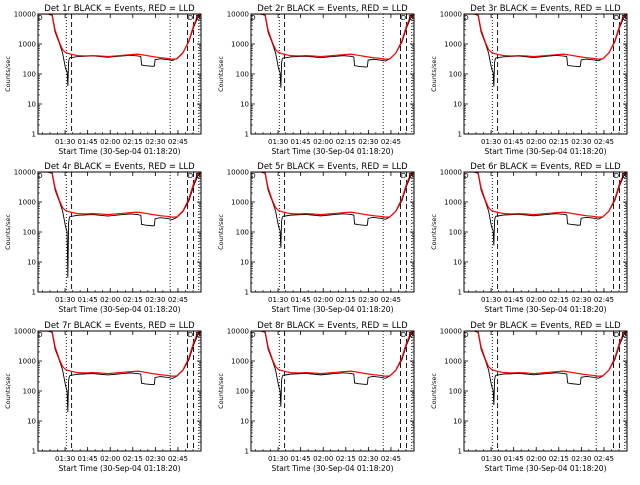 The width and height of the screenshot is (640, 485). What do you see at coordinates (545, 9) in the screenshot?
I see `plot-title: Det 3r BLACK = Events, RED = LLD` at bounding box center [545, 9].